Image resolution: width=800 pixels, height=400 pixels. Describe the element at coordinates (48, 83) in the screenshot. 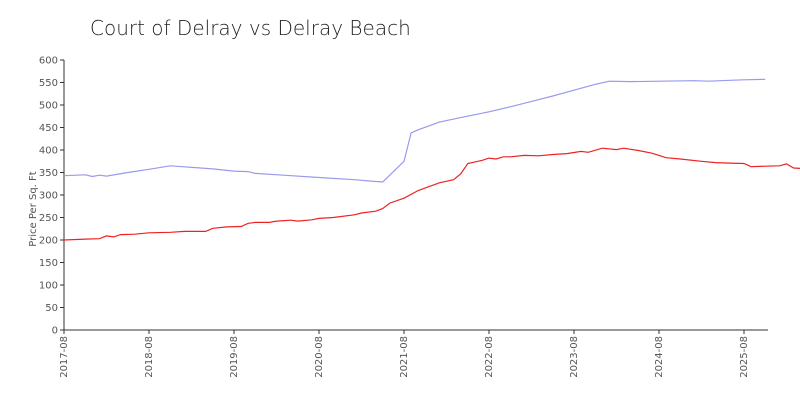

I see `y-tick-label: 550` at that location.